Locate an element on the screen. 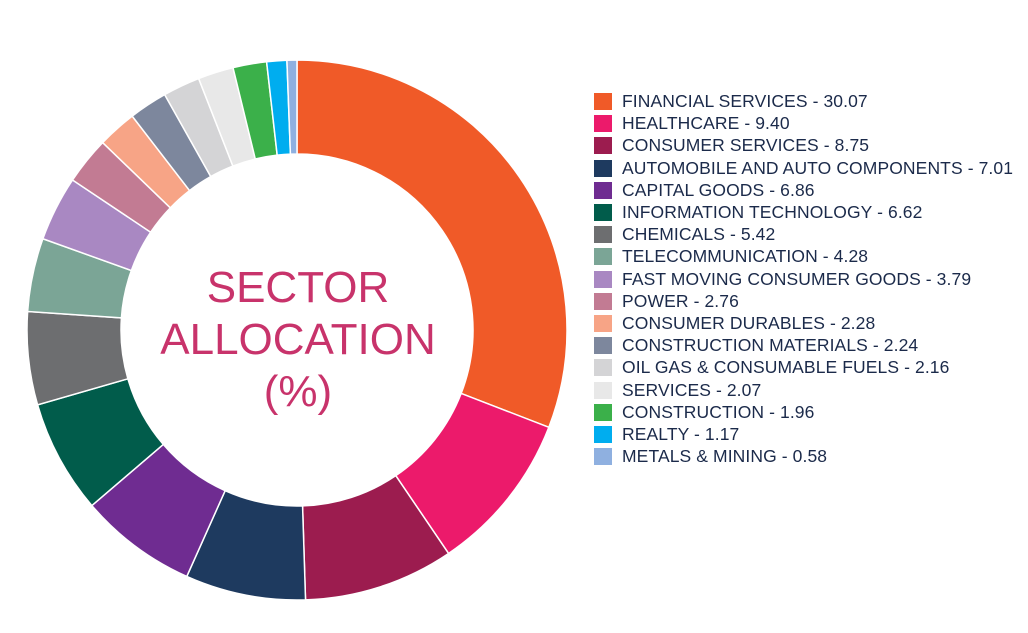  legend-label: SERVICES - 2.07 is located at coordinates (692, 389).